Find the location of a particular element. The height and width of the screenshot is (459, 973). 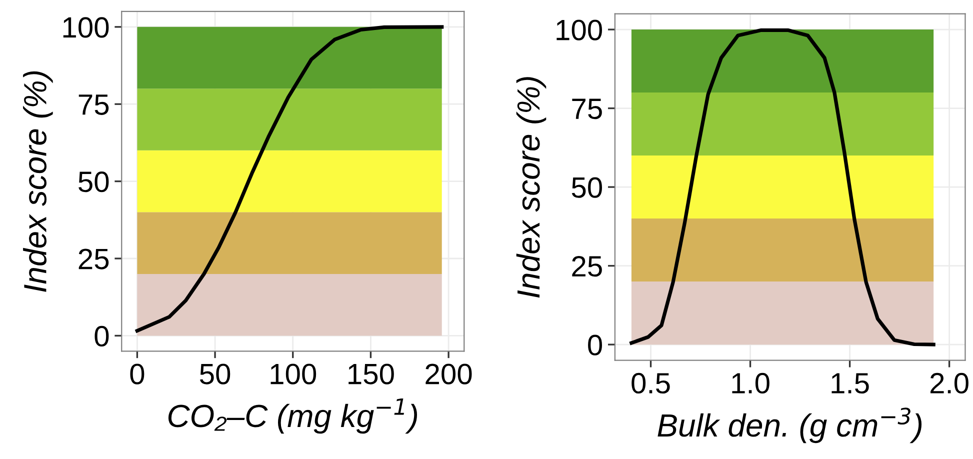

x-tick-label: 2.0 is located at coordinates (949, 383).